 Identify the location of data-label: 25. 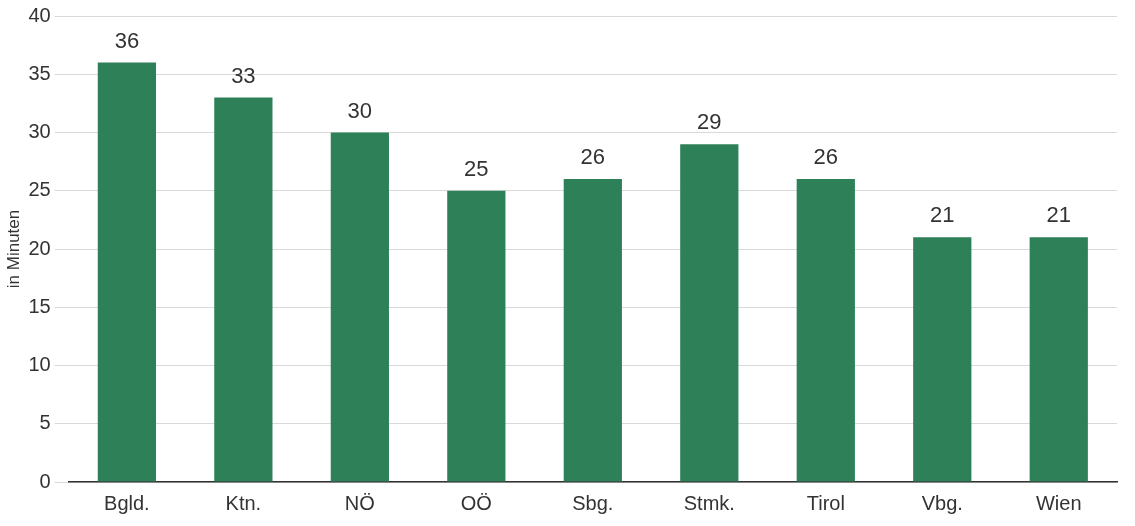
(476, 168).